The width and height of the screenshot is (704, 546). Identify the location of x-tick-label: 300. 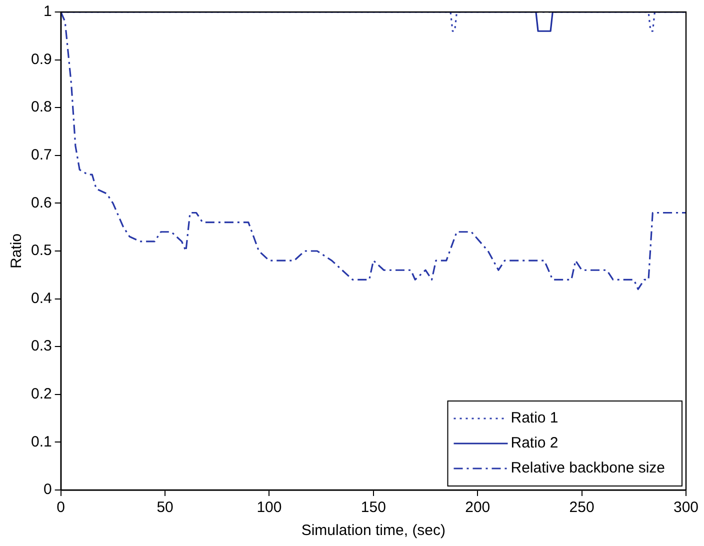
(686, 507).